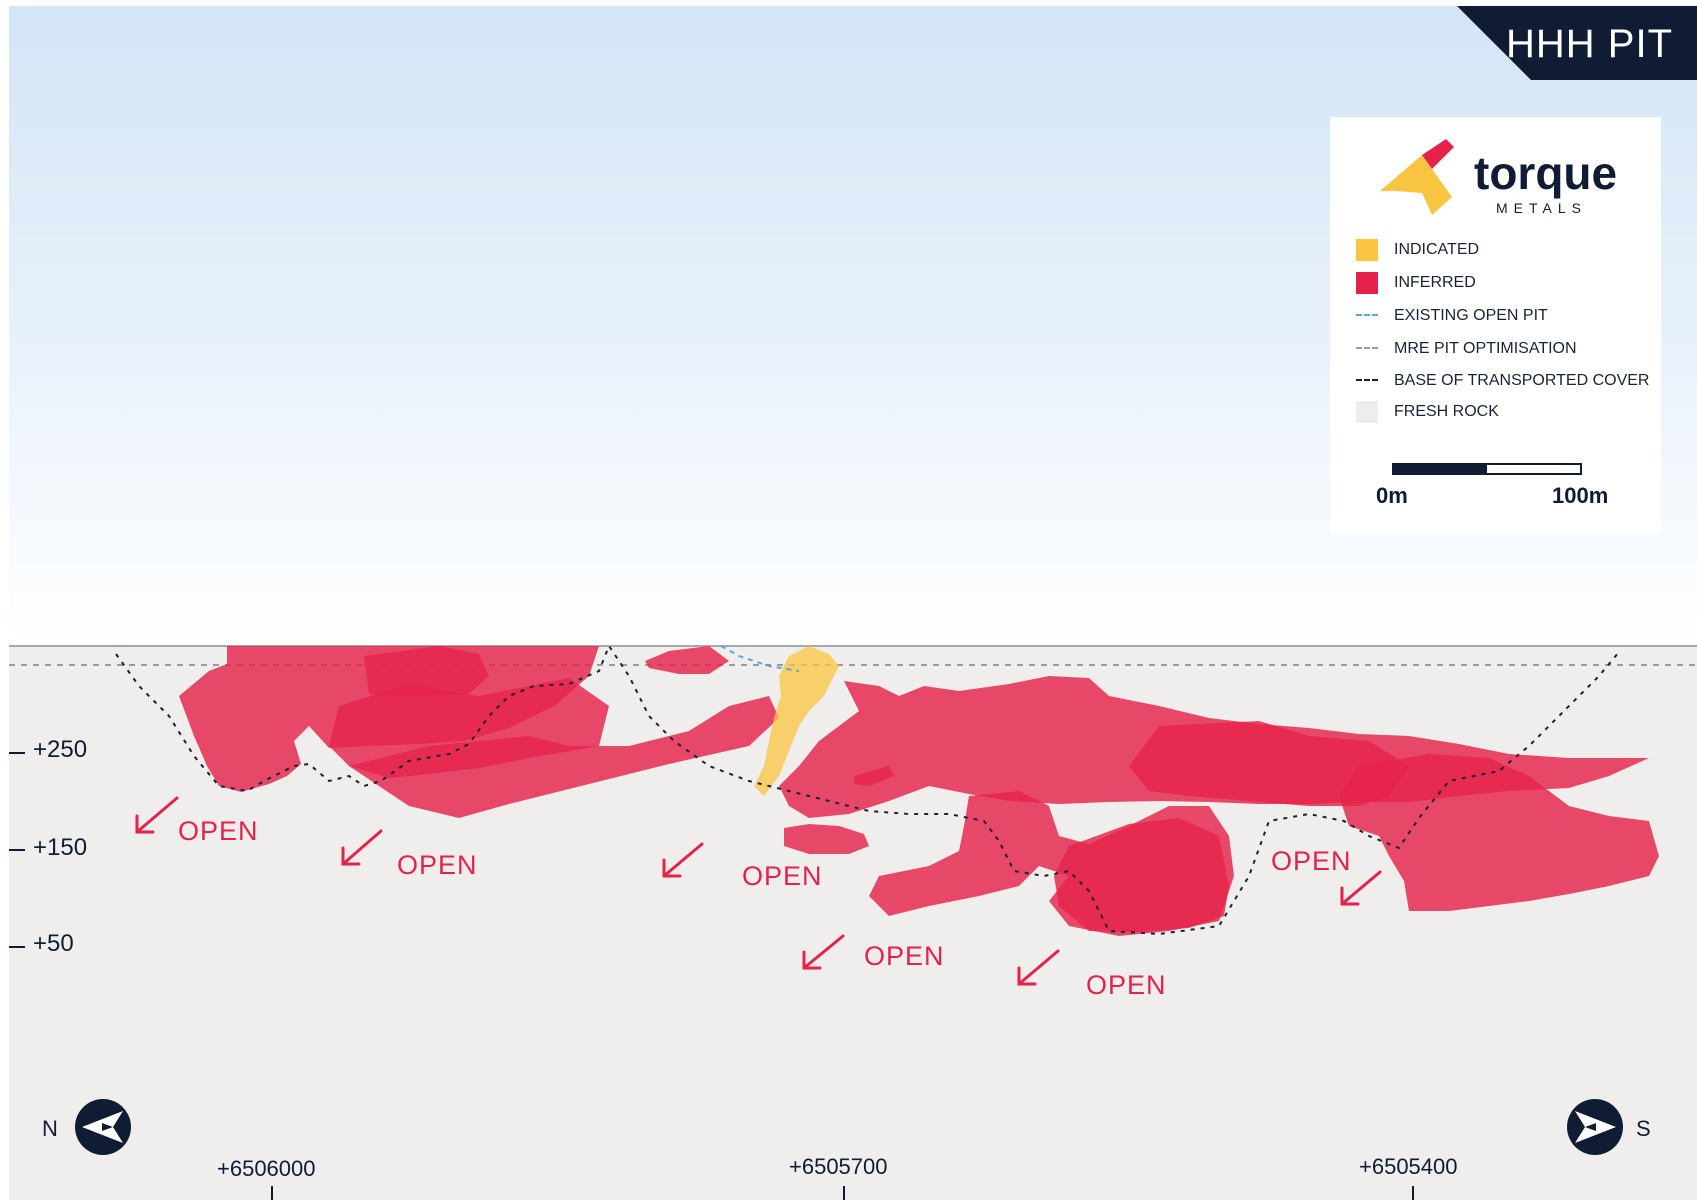 The image size is (1697, 1200). I want to click on legend-item-indicated: INDICATED, so click(1417, 250).